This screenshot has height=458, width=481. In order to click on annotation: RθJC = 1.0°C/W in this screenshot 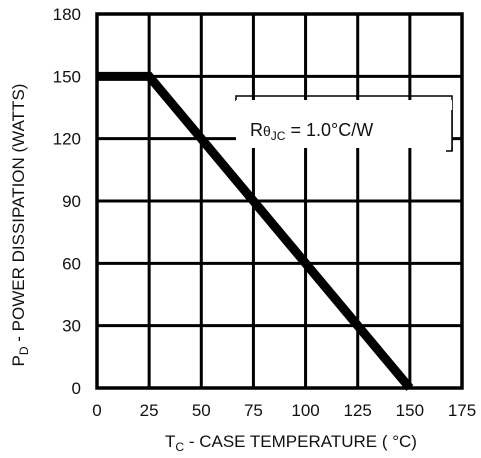, I will do `click(344, 123)`.